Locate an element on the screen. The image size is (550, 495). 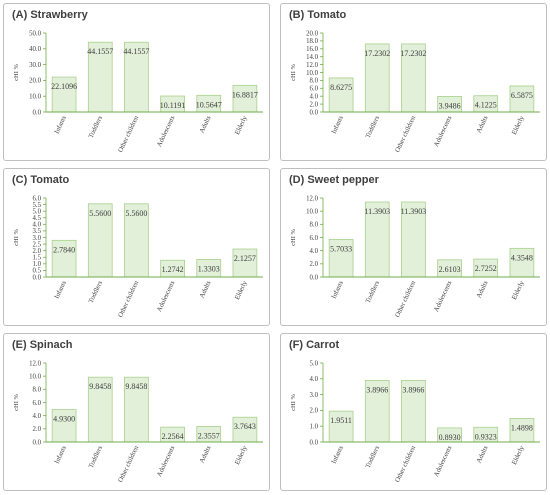
data-label: 3.8966 is located at coordinates (377, 389).